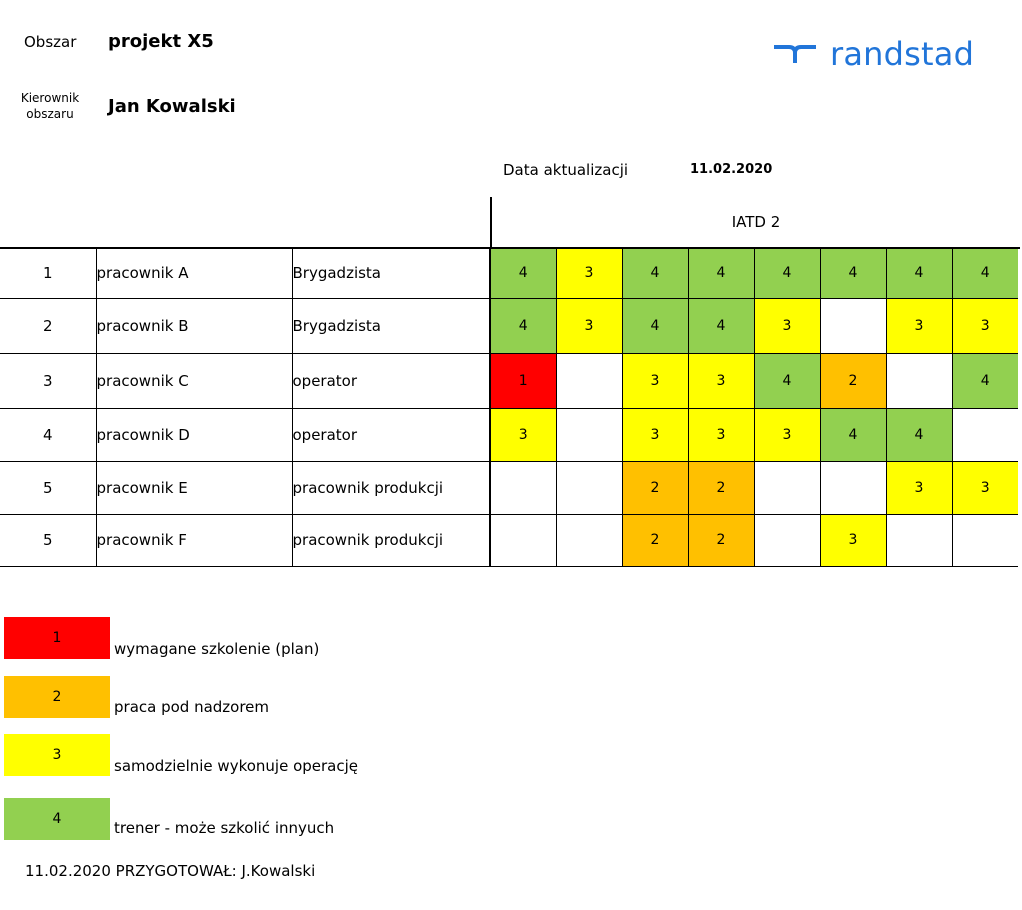  Describe the element at coordinates (50, 42) in the screenshot. I see `area-label: Obszar` at that location.